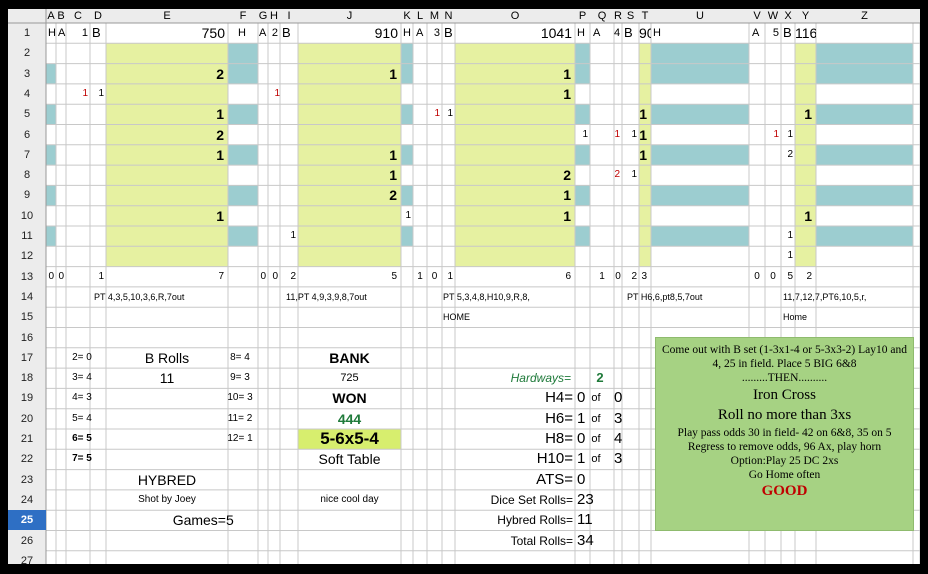 This screenshot has height=574, width=928. What do you see at coordinates (795, 317) in the screenshot?
I see `home-label: Home` at bounding box center [795, 317].